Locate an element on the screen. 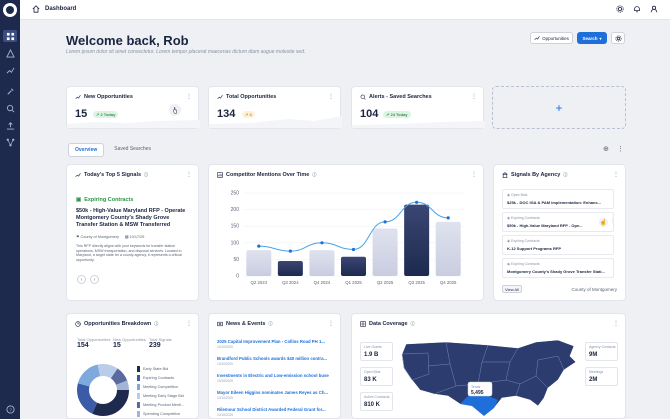 This screenshot has width=670, height=419. legend-item: Meeting Early Stage Bid is located at coordinates (160, 395).